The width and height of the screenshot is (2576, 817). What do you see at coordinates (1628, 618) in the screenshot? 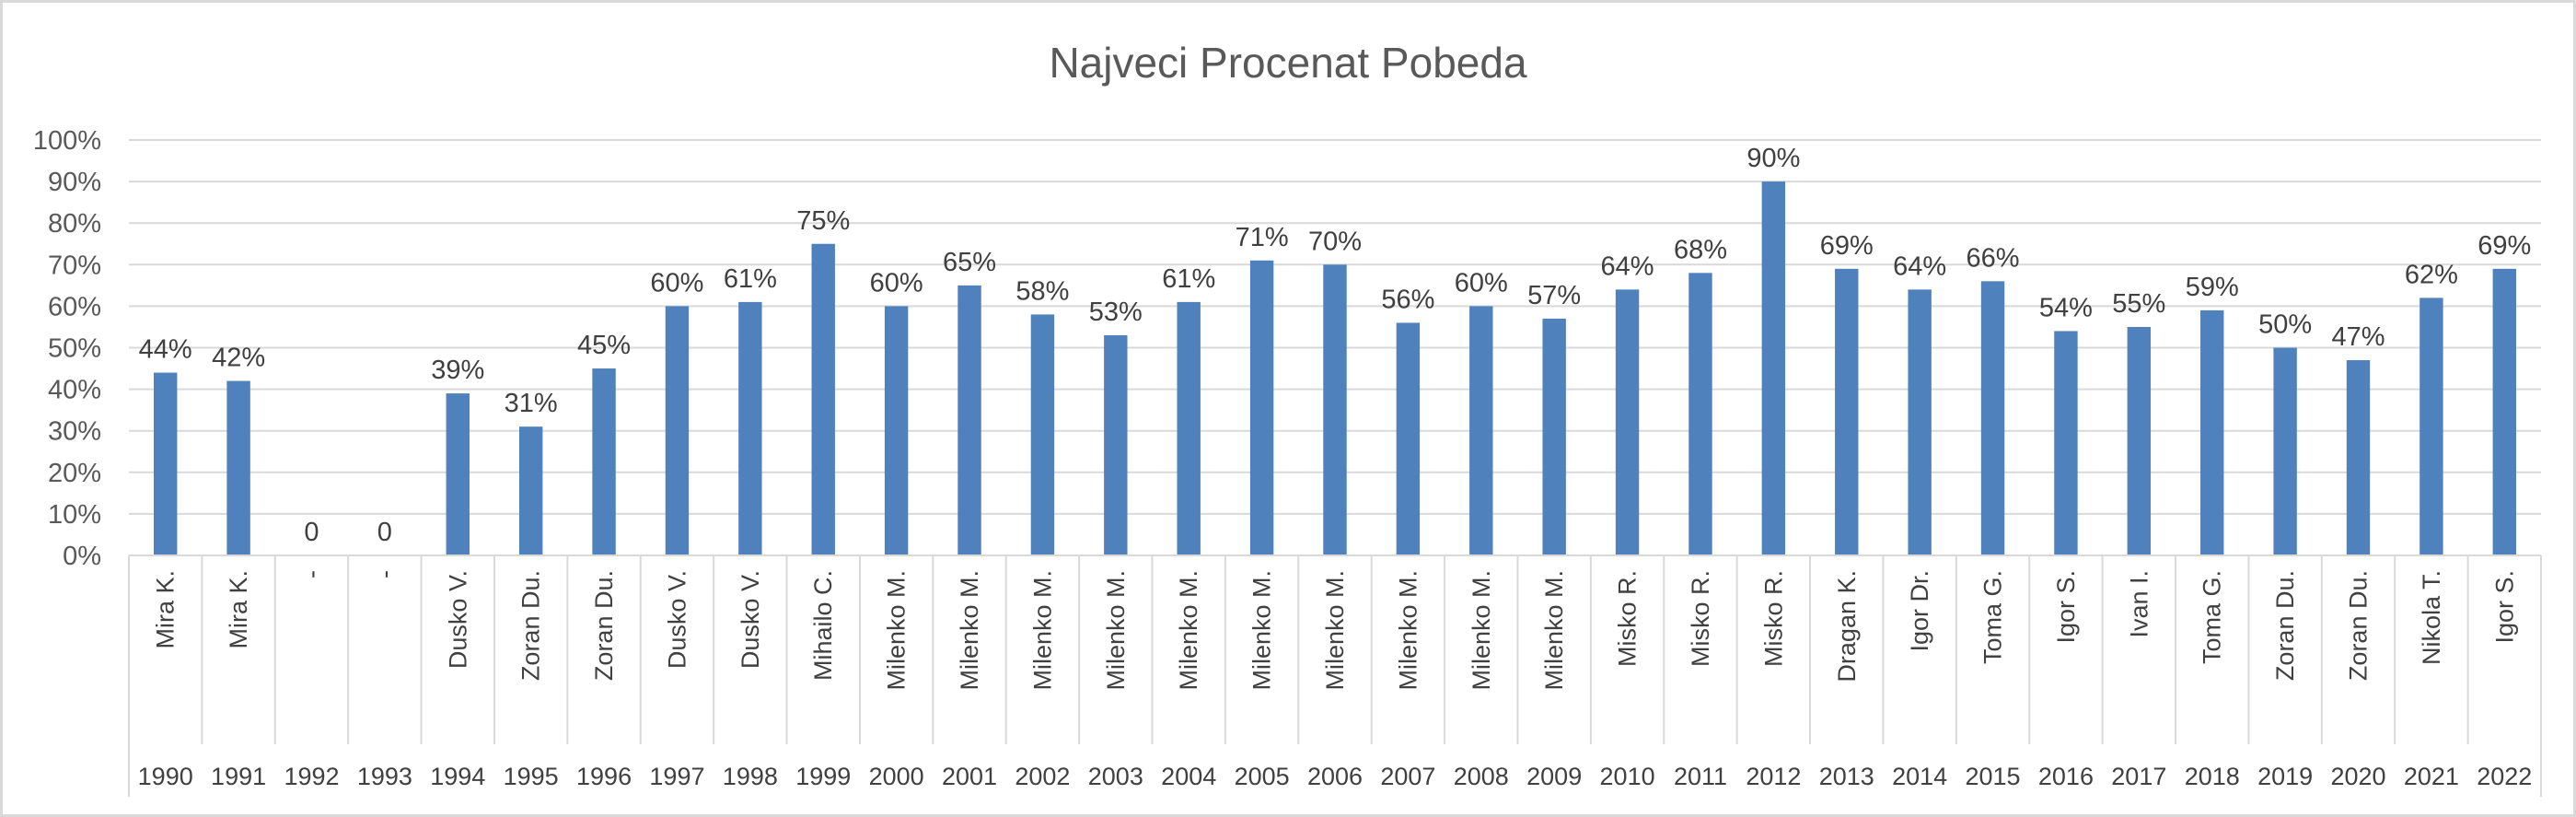
I see `category-label: Misko R.` at bounding box center [1628, 618].